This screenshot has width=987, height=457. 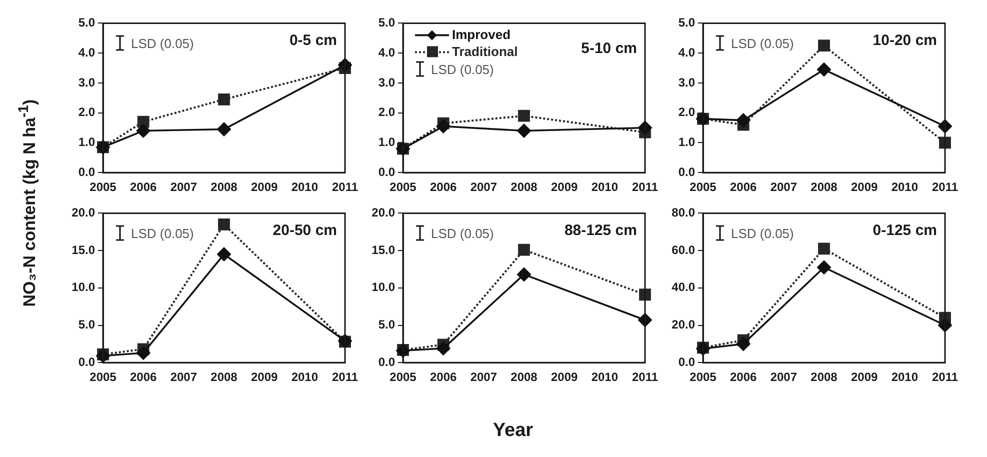 I want to click on text: 10-20 cm, so click(x=904, y=40).